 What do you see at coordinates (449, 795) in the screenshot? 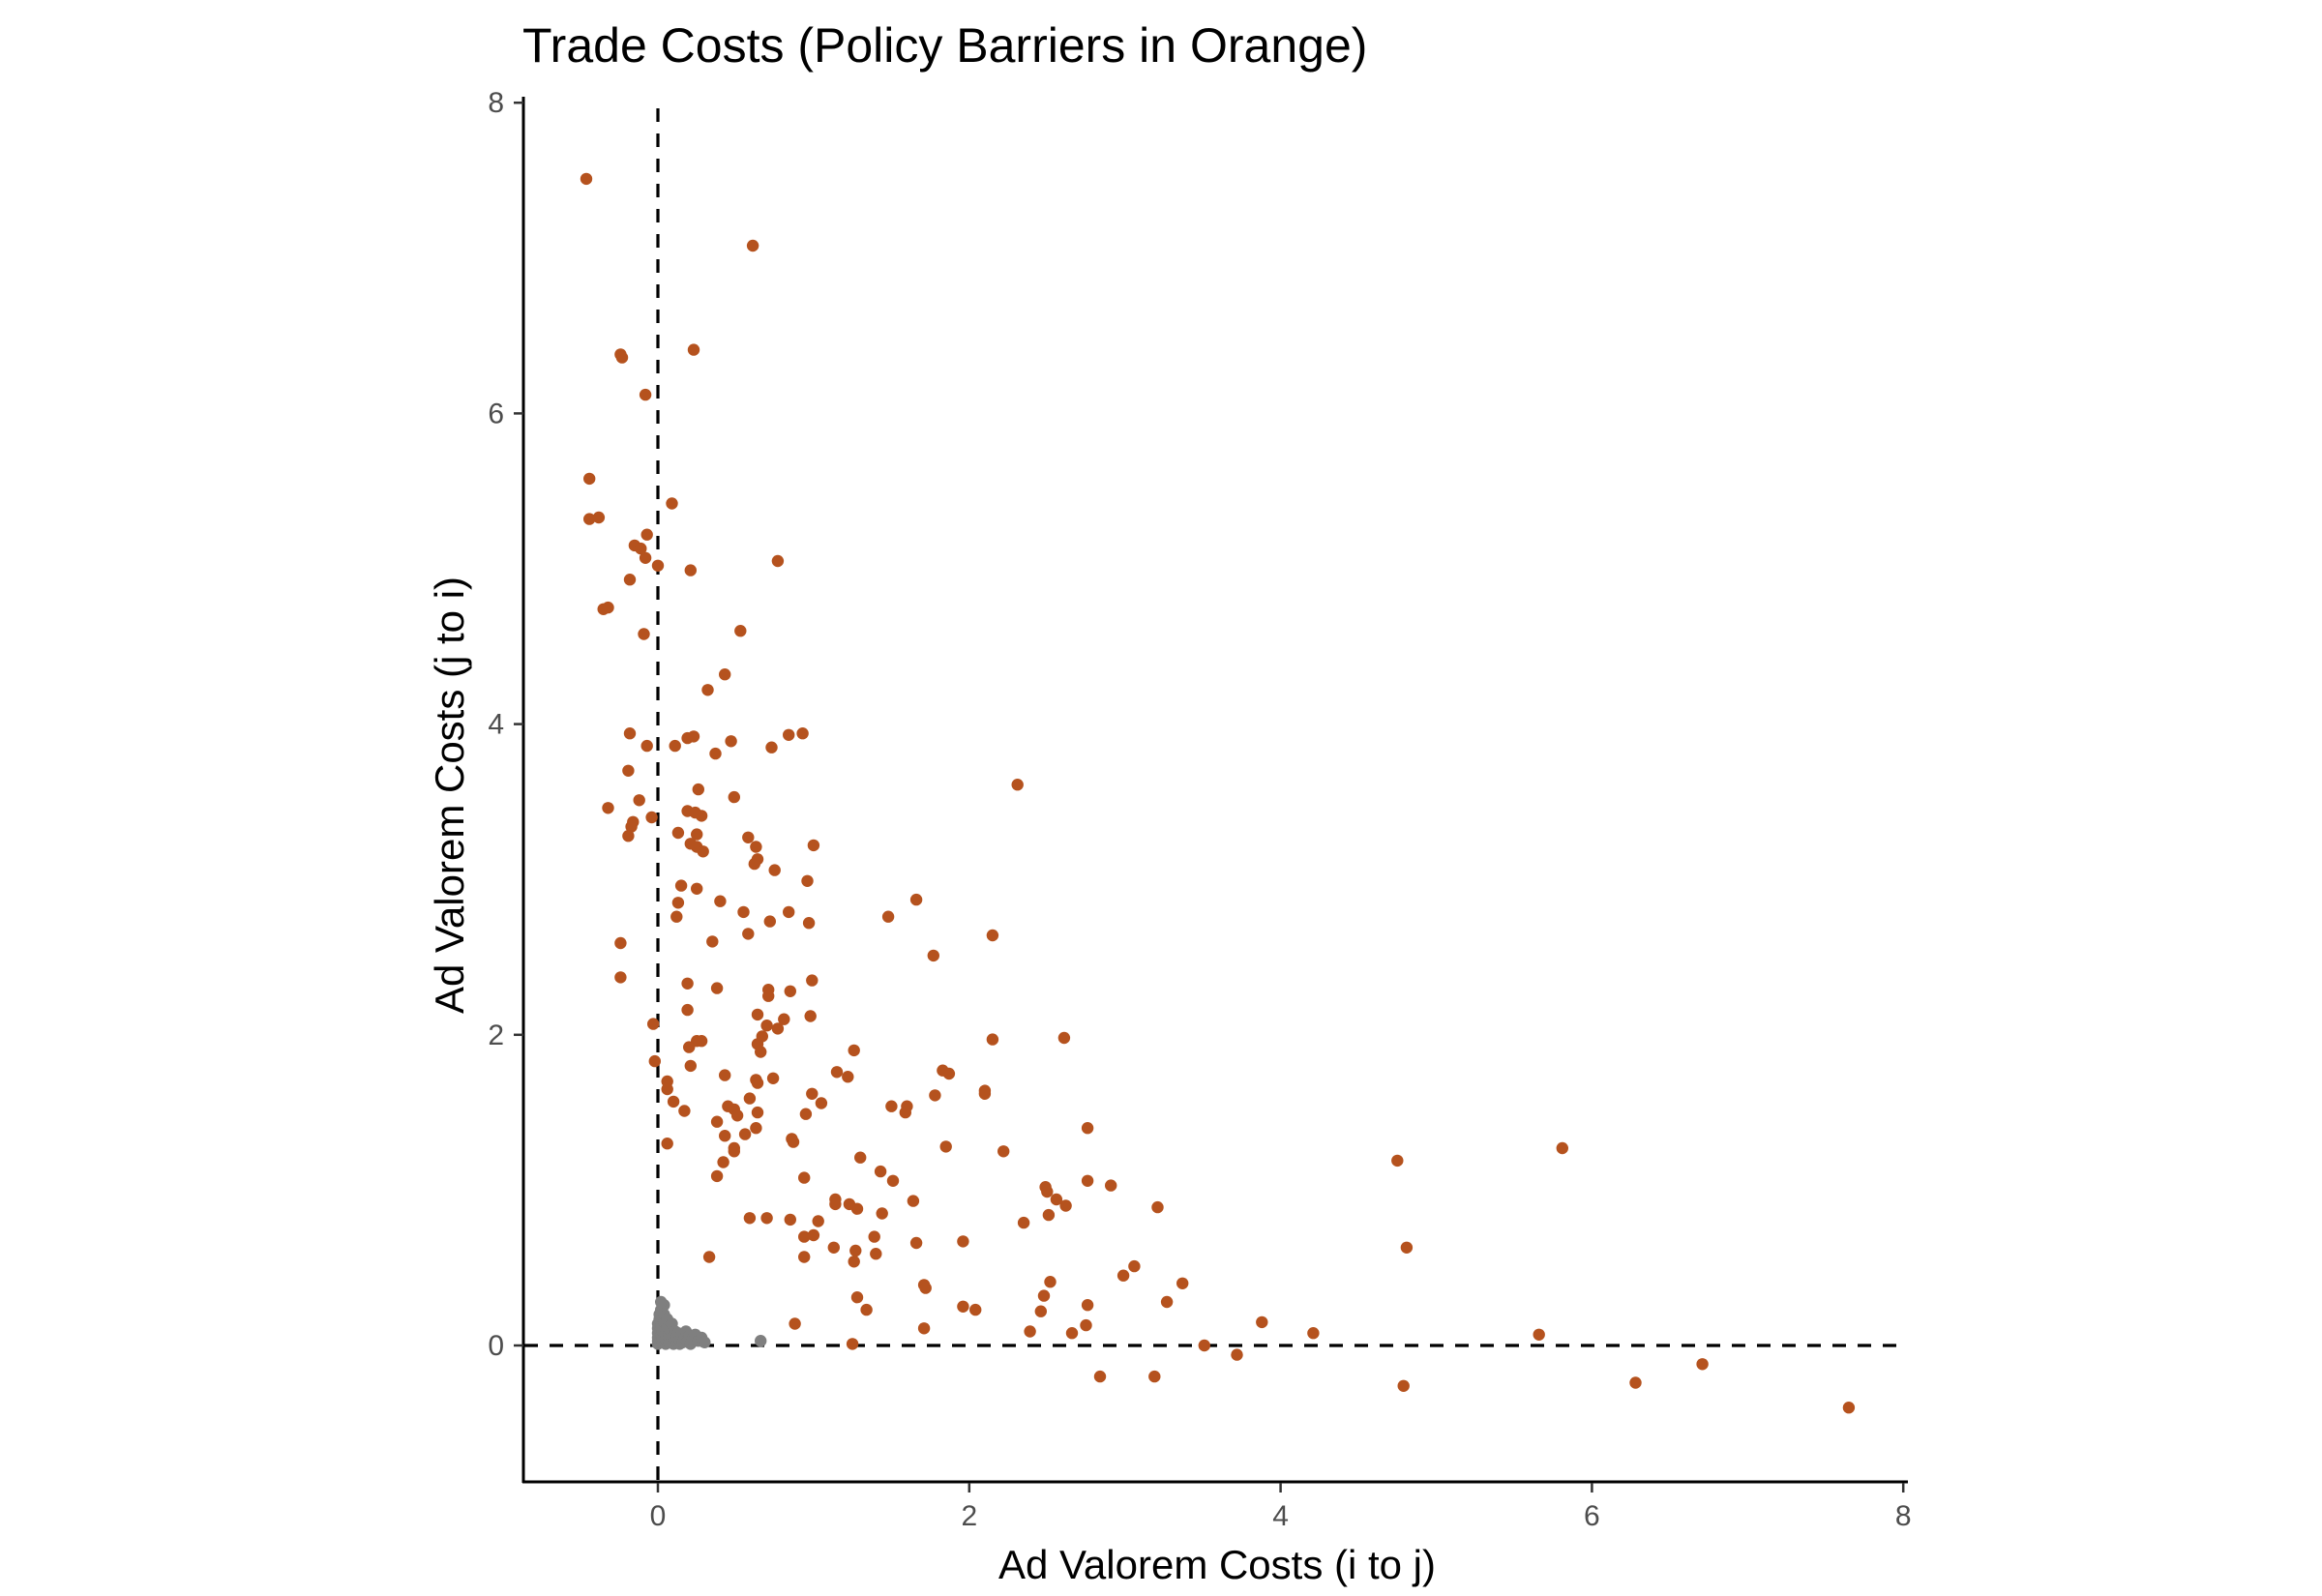
I see `y-axis-title: Ad Valorem Costs (j to i)` at bounding box center [449, 795].